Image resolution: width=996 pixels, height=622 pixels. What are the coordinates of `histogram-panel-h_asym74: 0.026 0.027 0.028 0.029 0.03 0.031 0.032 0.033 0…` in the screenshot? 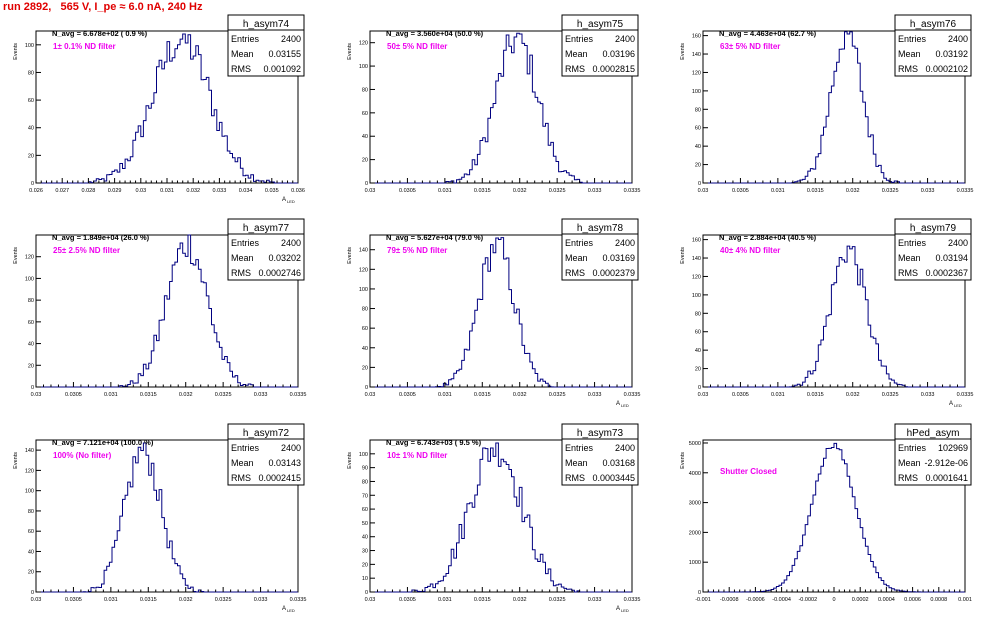 It's located at (159, 109).